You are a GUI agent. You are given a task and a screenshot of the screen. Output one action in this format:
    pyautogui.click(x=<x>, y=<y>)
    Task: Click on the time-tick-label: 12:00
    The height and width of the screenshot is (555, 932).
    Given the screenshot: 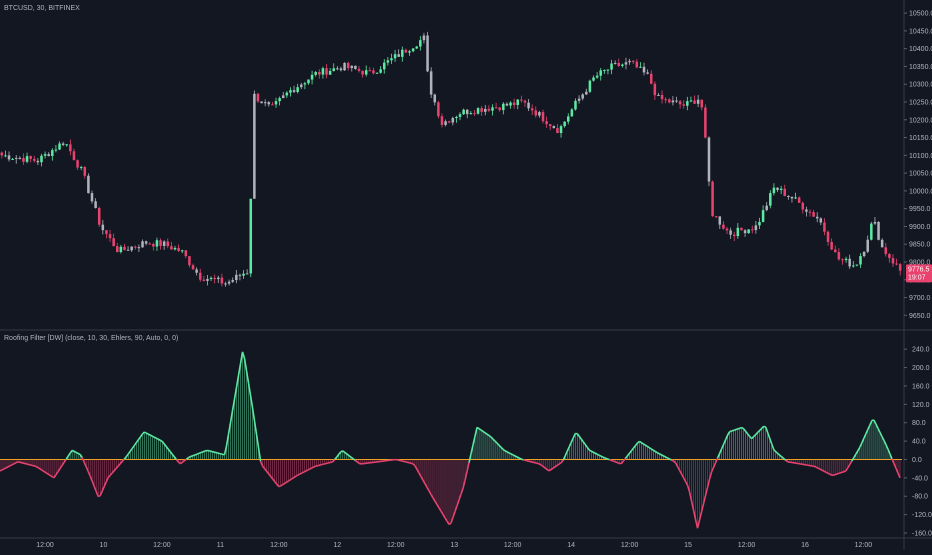 What is the action you would take?
    pyautogui.click(x=630, y=545)
    